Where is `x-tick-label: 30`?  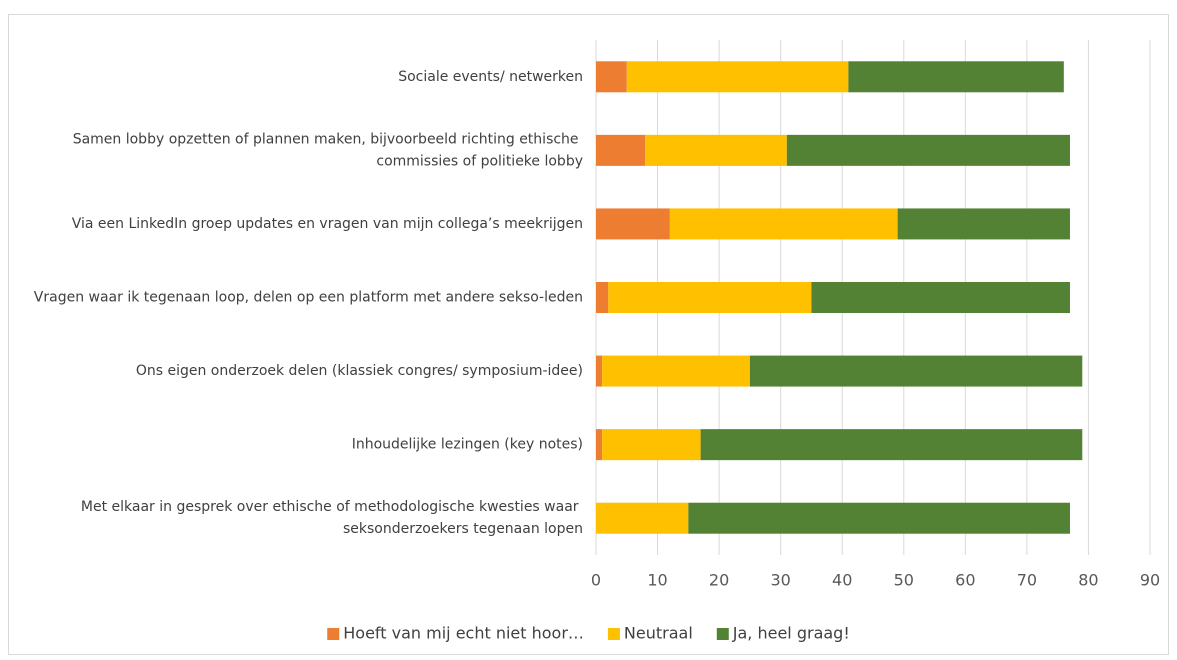 x-tick-label: 30 is located at coordinates (780, 580).